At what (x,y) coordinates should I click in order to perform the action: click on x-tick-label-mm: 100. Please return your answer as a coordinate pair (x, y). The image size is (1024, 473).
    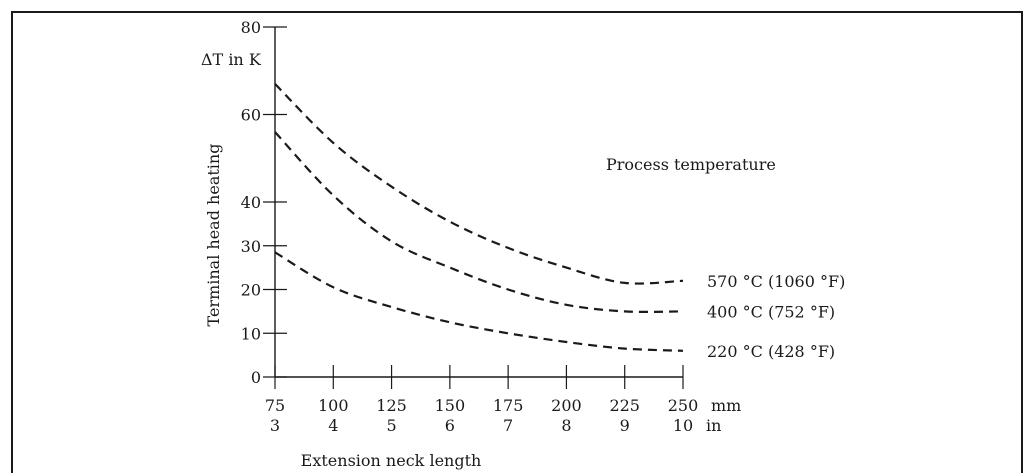
    Looking at the image, I should click on (333, 405).